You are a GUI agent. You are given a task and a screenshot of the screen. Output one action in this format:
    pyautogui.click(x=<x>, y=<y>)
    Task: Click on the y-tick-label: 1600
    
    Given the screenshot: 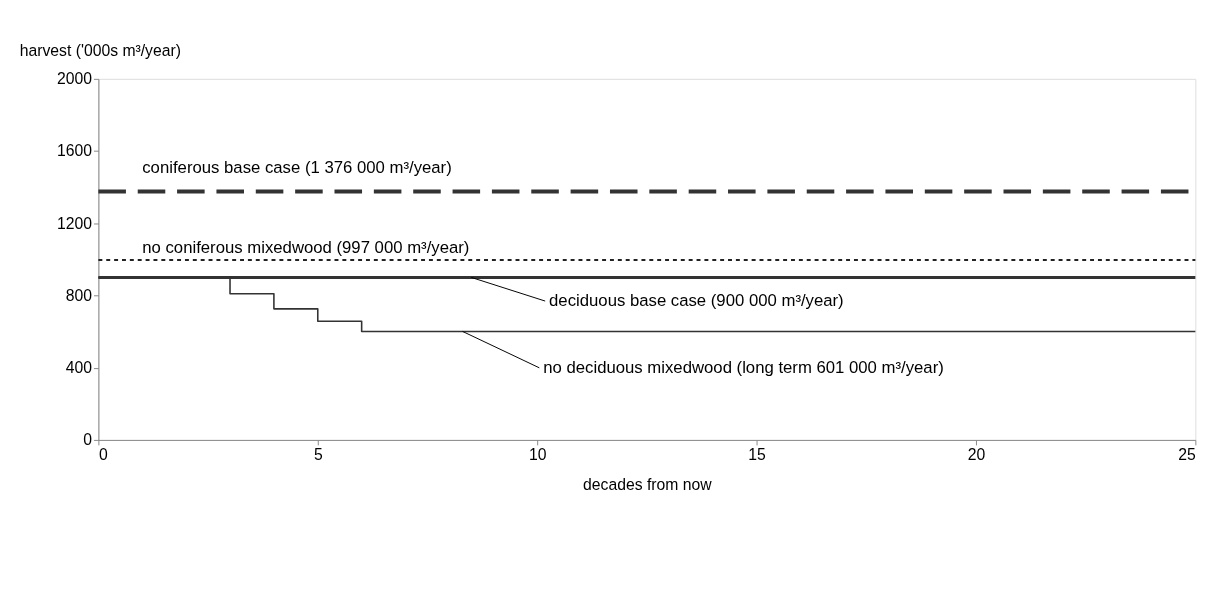 What is the action you would take?
    pyautogui.click(x=74, y=151)
    